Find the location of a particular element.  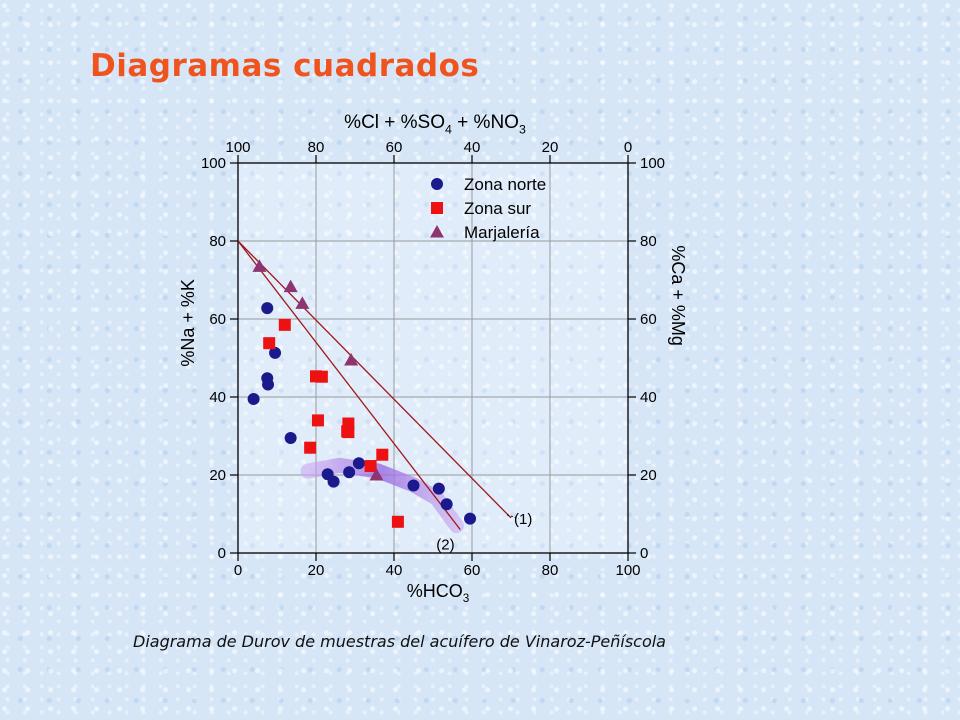

y-tick-label: 0 is located at coordinates (222, 553).